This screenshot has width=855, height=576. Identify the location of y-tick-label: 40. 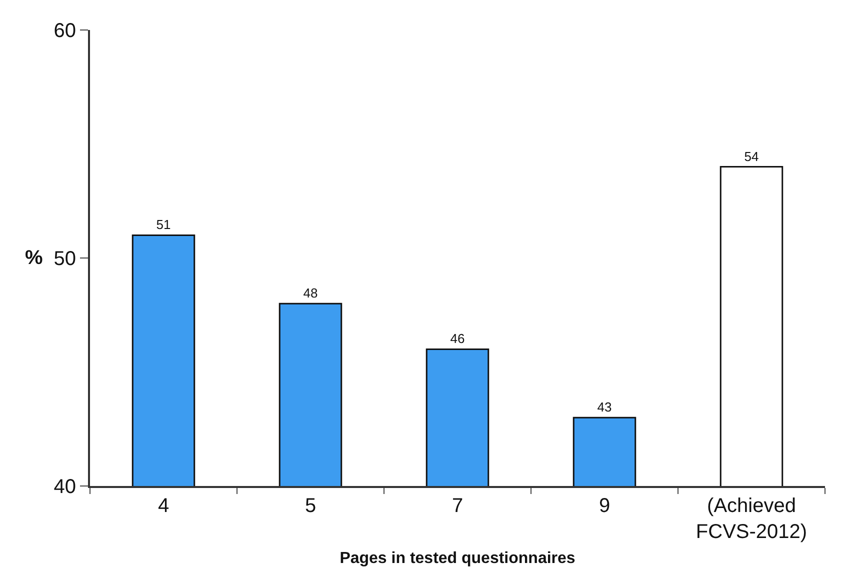
(65, 487).